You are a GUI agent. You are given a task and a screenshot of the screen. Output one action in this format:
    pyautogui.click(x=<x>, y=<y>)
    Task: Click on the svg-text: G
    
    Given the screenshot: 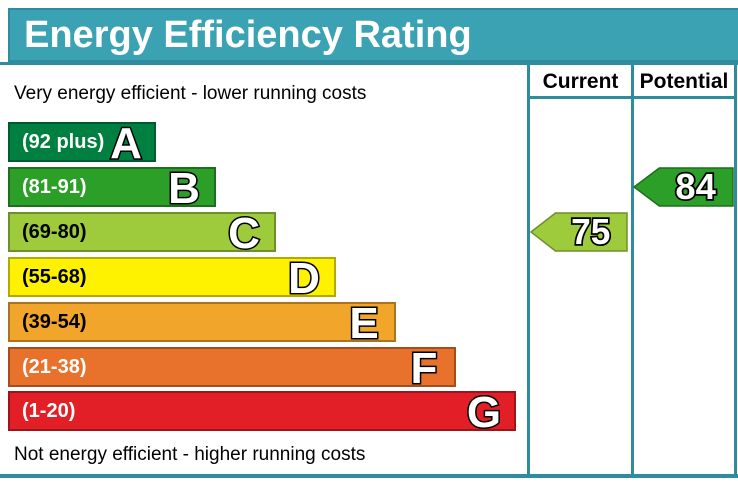 What is the action you would take?
    pyautogui.click(x=484, y=412)
    